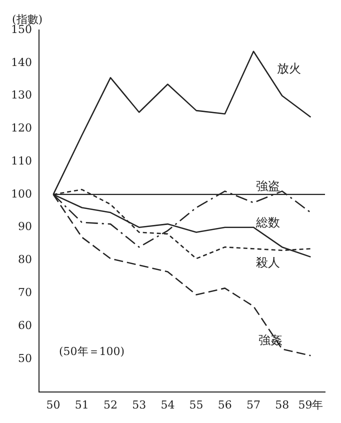 The width and height of the screenshot is (341, 423). Describe the element at coordinates (25, 325) in the screenshot. I see `y-tick-label: 60` at that location.